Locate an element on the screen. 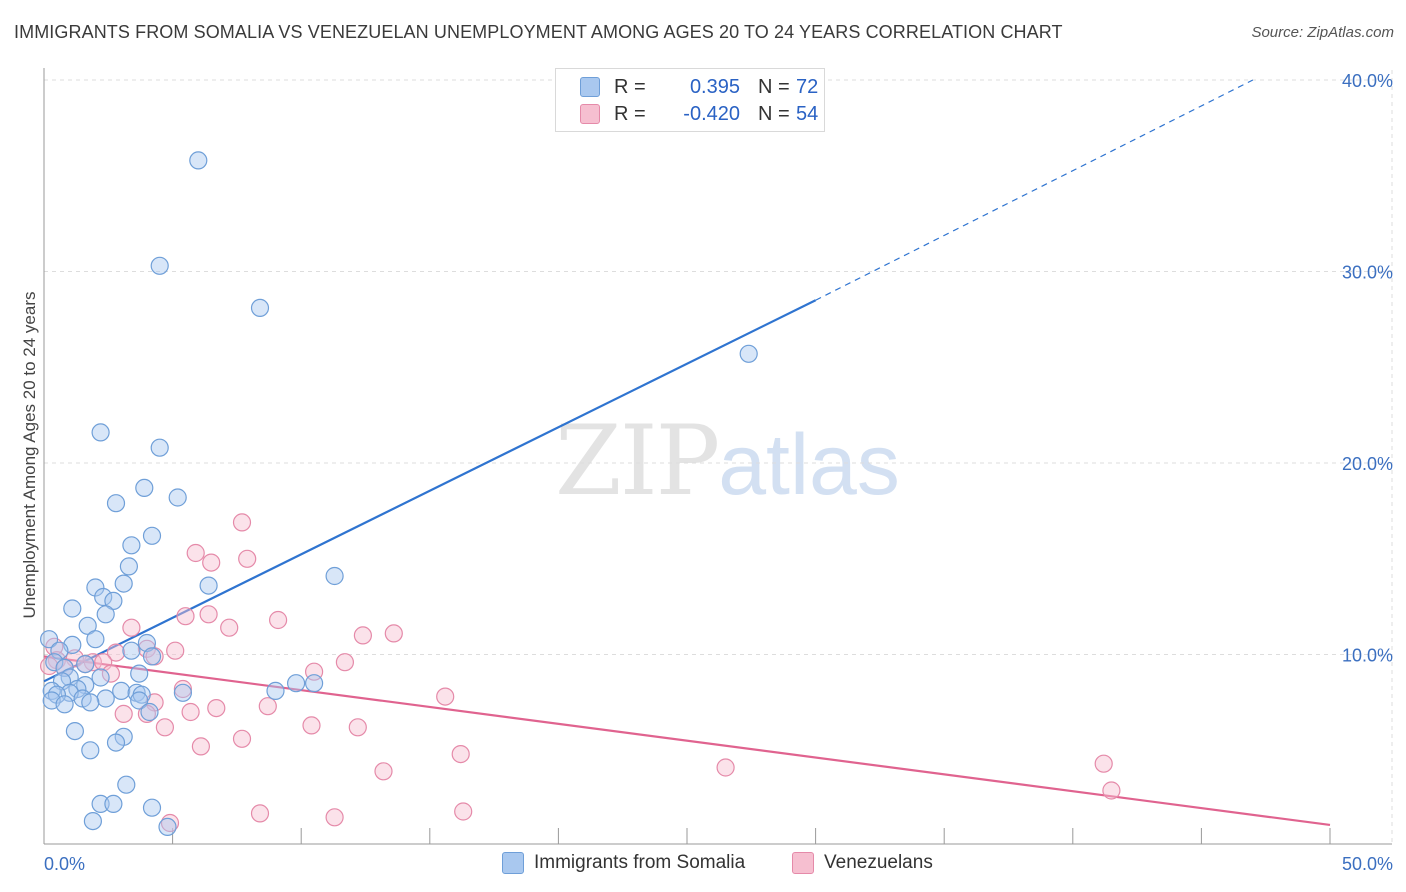 The height and width of the screenshot is (892, 1406). legend-label-venezuela: Venezuelans is located at coordinates (878, 862).